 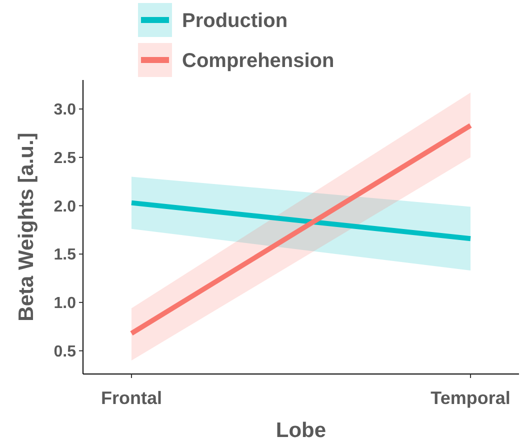 I want to click on x-tick-label: Temporal, so click(x=470, y=398).